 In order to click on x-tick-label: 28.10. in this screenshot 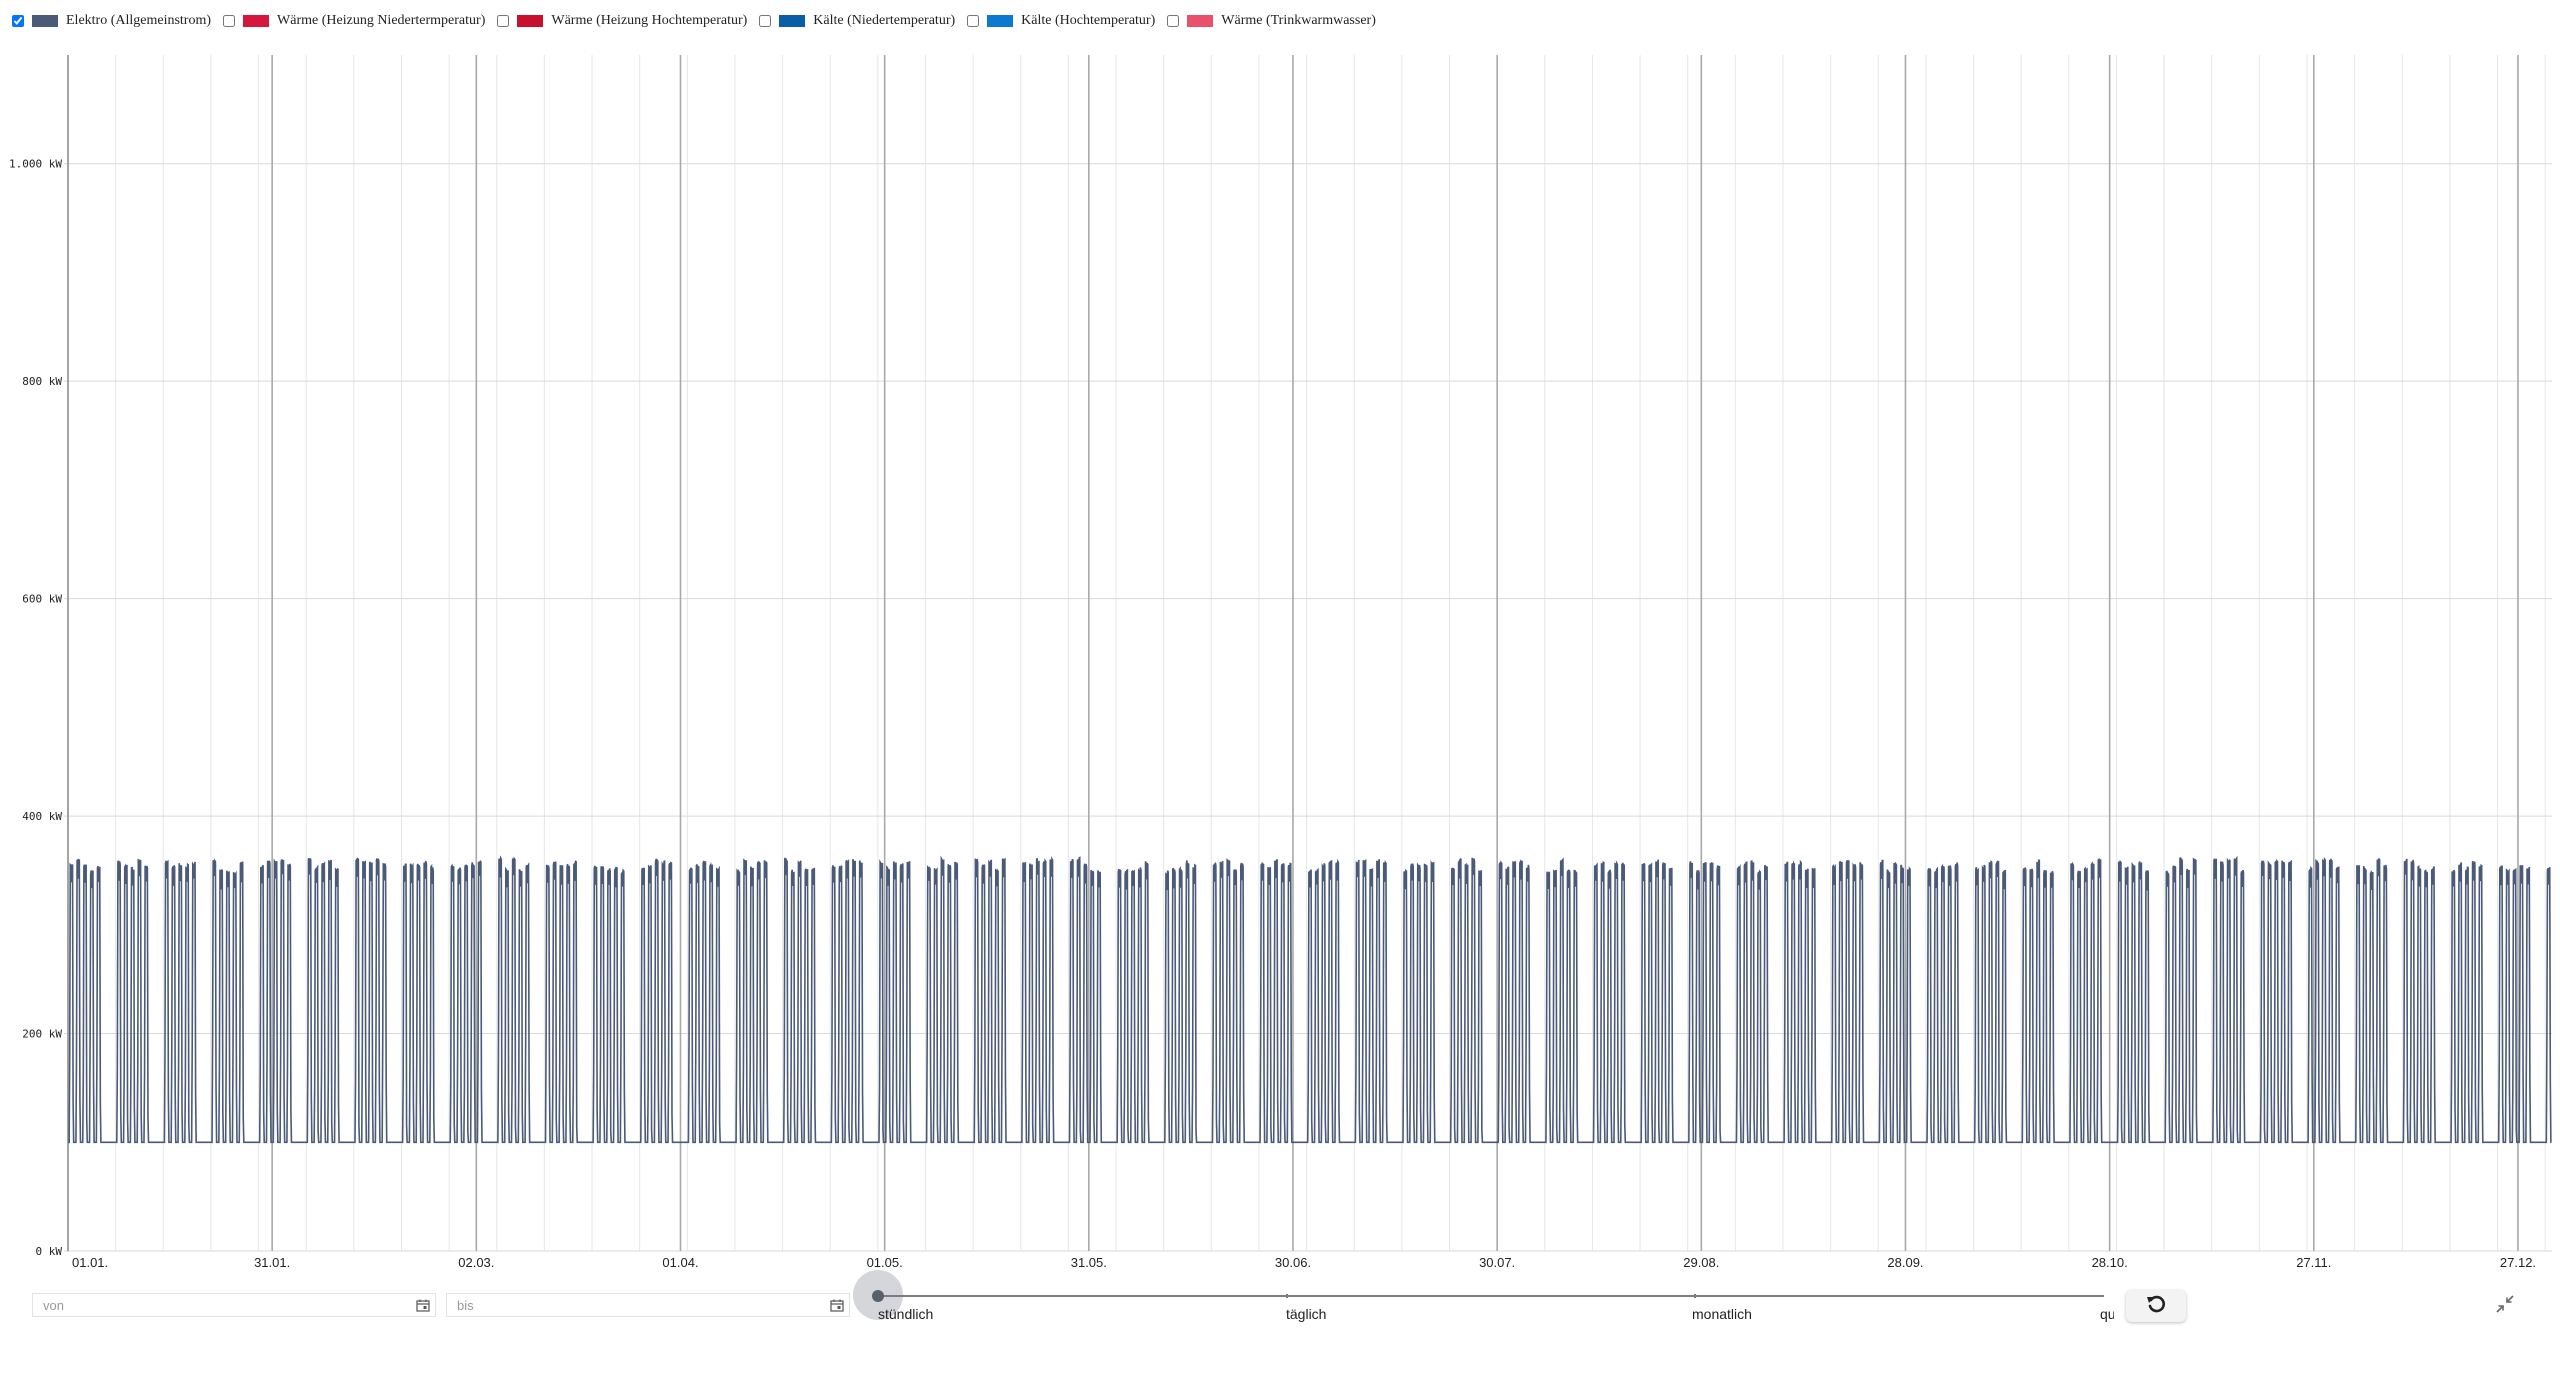, I will do `click(2110, 1262)`.